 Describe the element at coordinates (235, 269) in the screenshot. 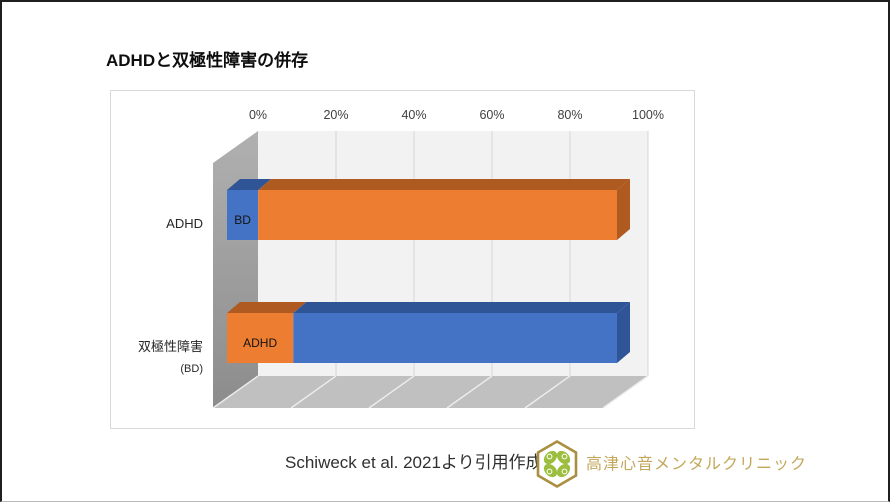

I see `chart-side-wall` at that location.